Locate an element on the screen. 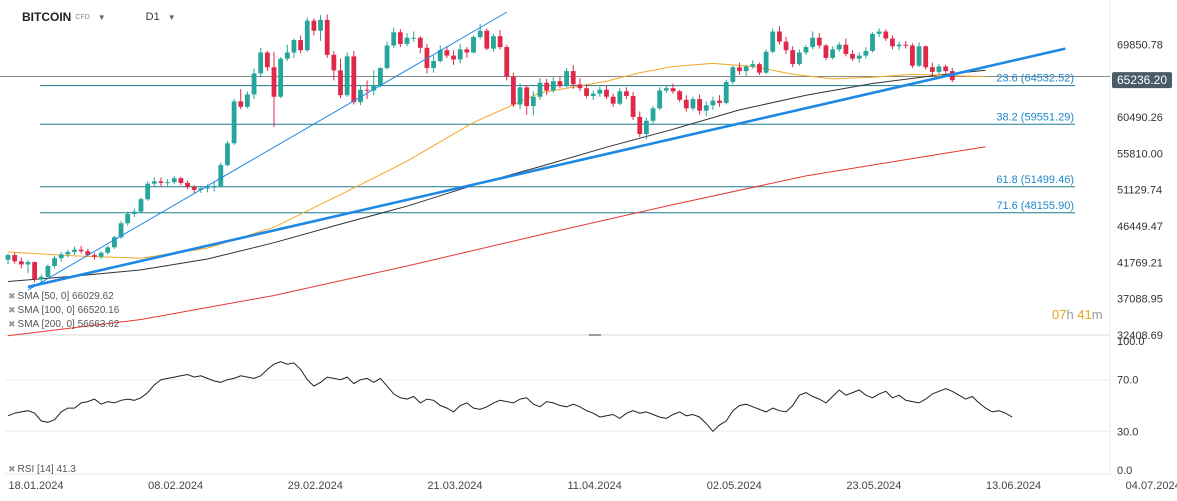  pane-resize-handle is located at coordinates (595, 335).